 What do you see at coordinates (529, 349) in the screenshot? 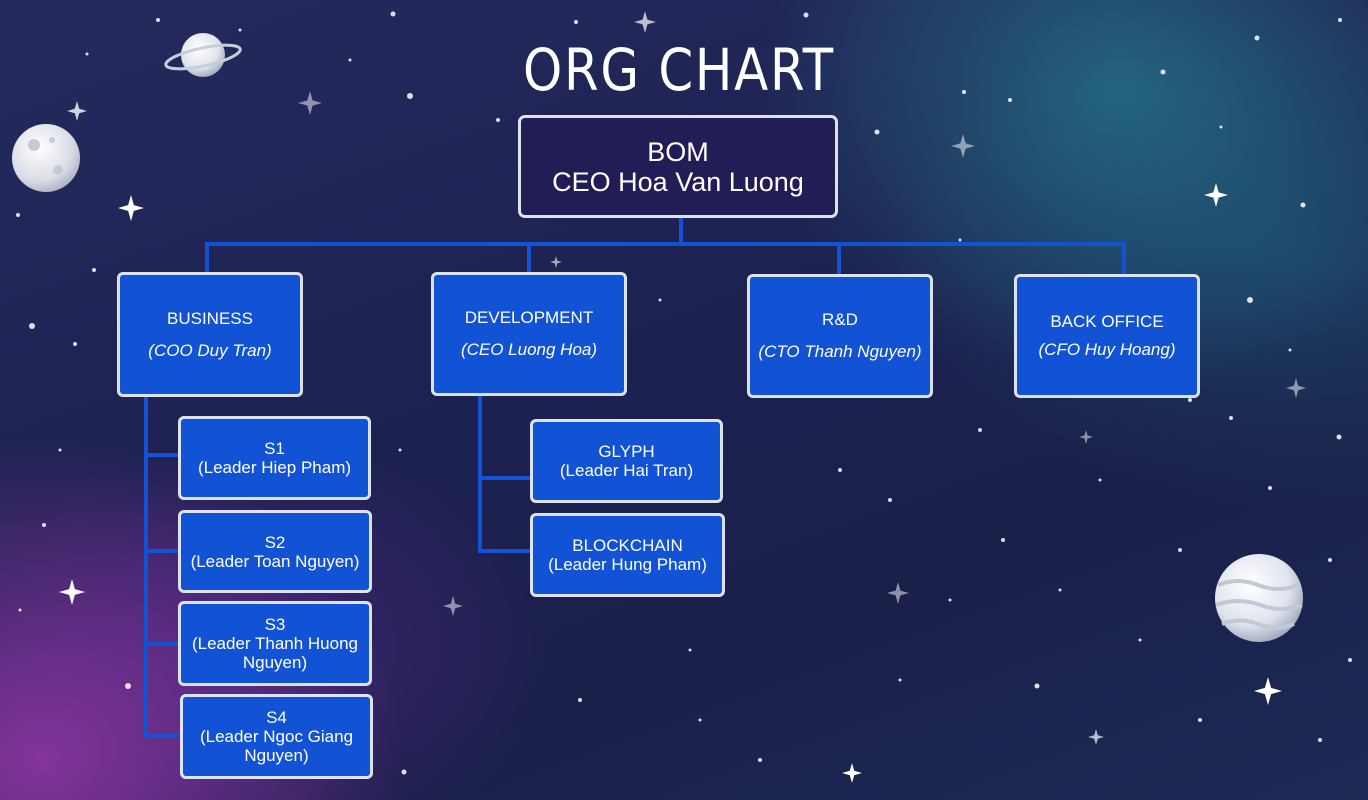
I see `department-lead: (CEO Luong Hoa)` at bounding box center [529, 349].